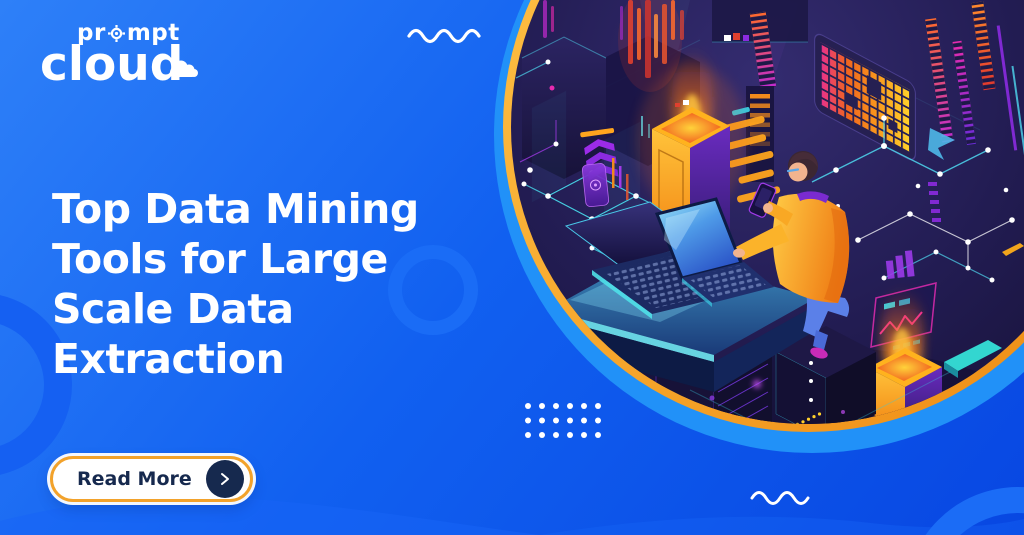  Describe the element at coordinates (168, 359) in the screenshot. I see `headline-line: Extraction` at that location.